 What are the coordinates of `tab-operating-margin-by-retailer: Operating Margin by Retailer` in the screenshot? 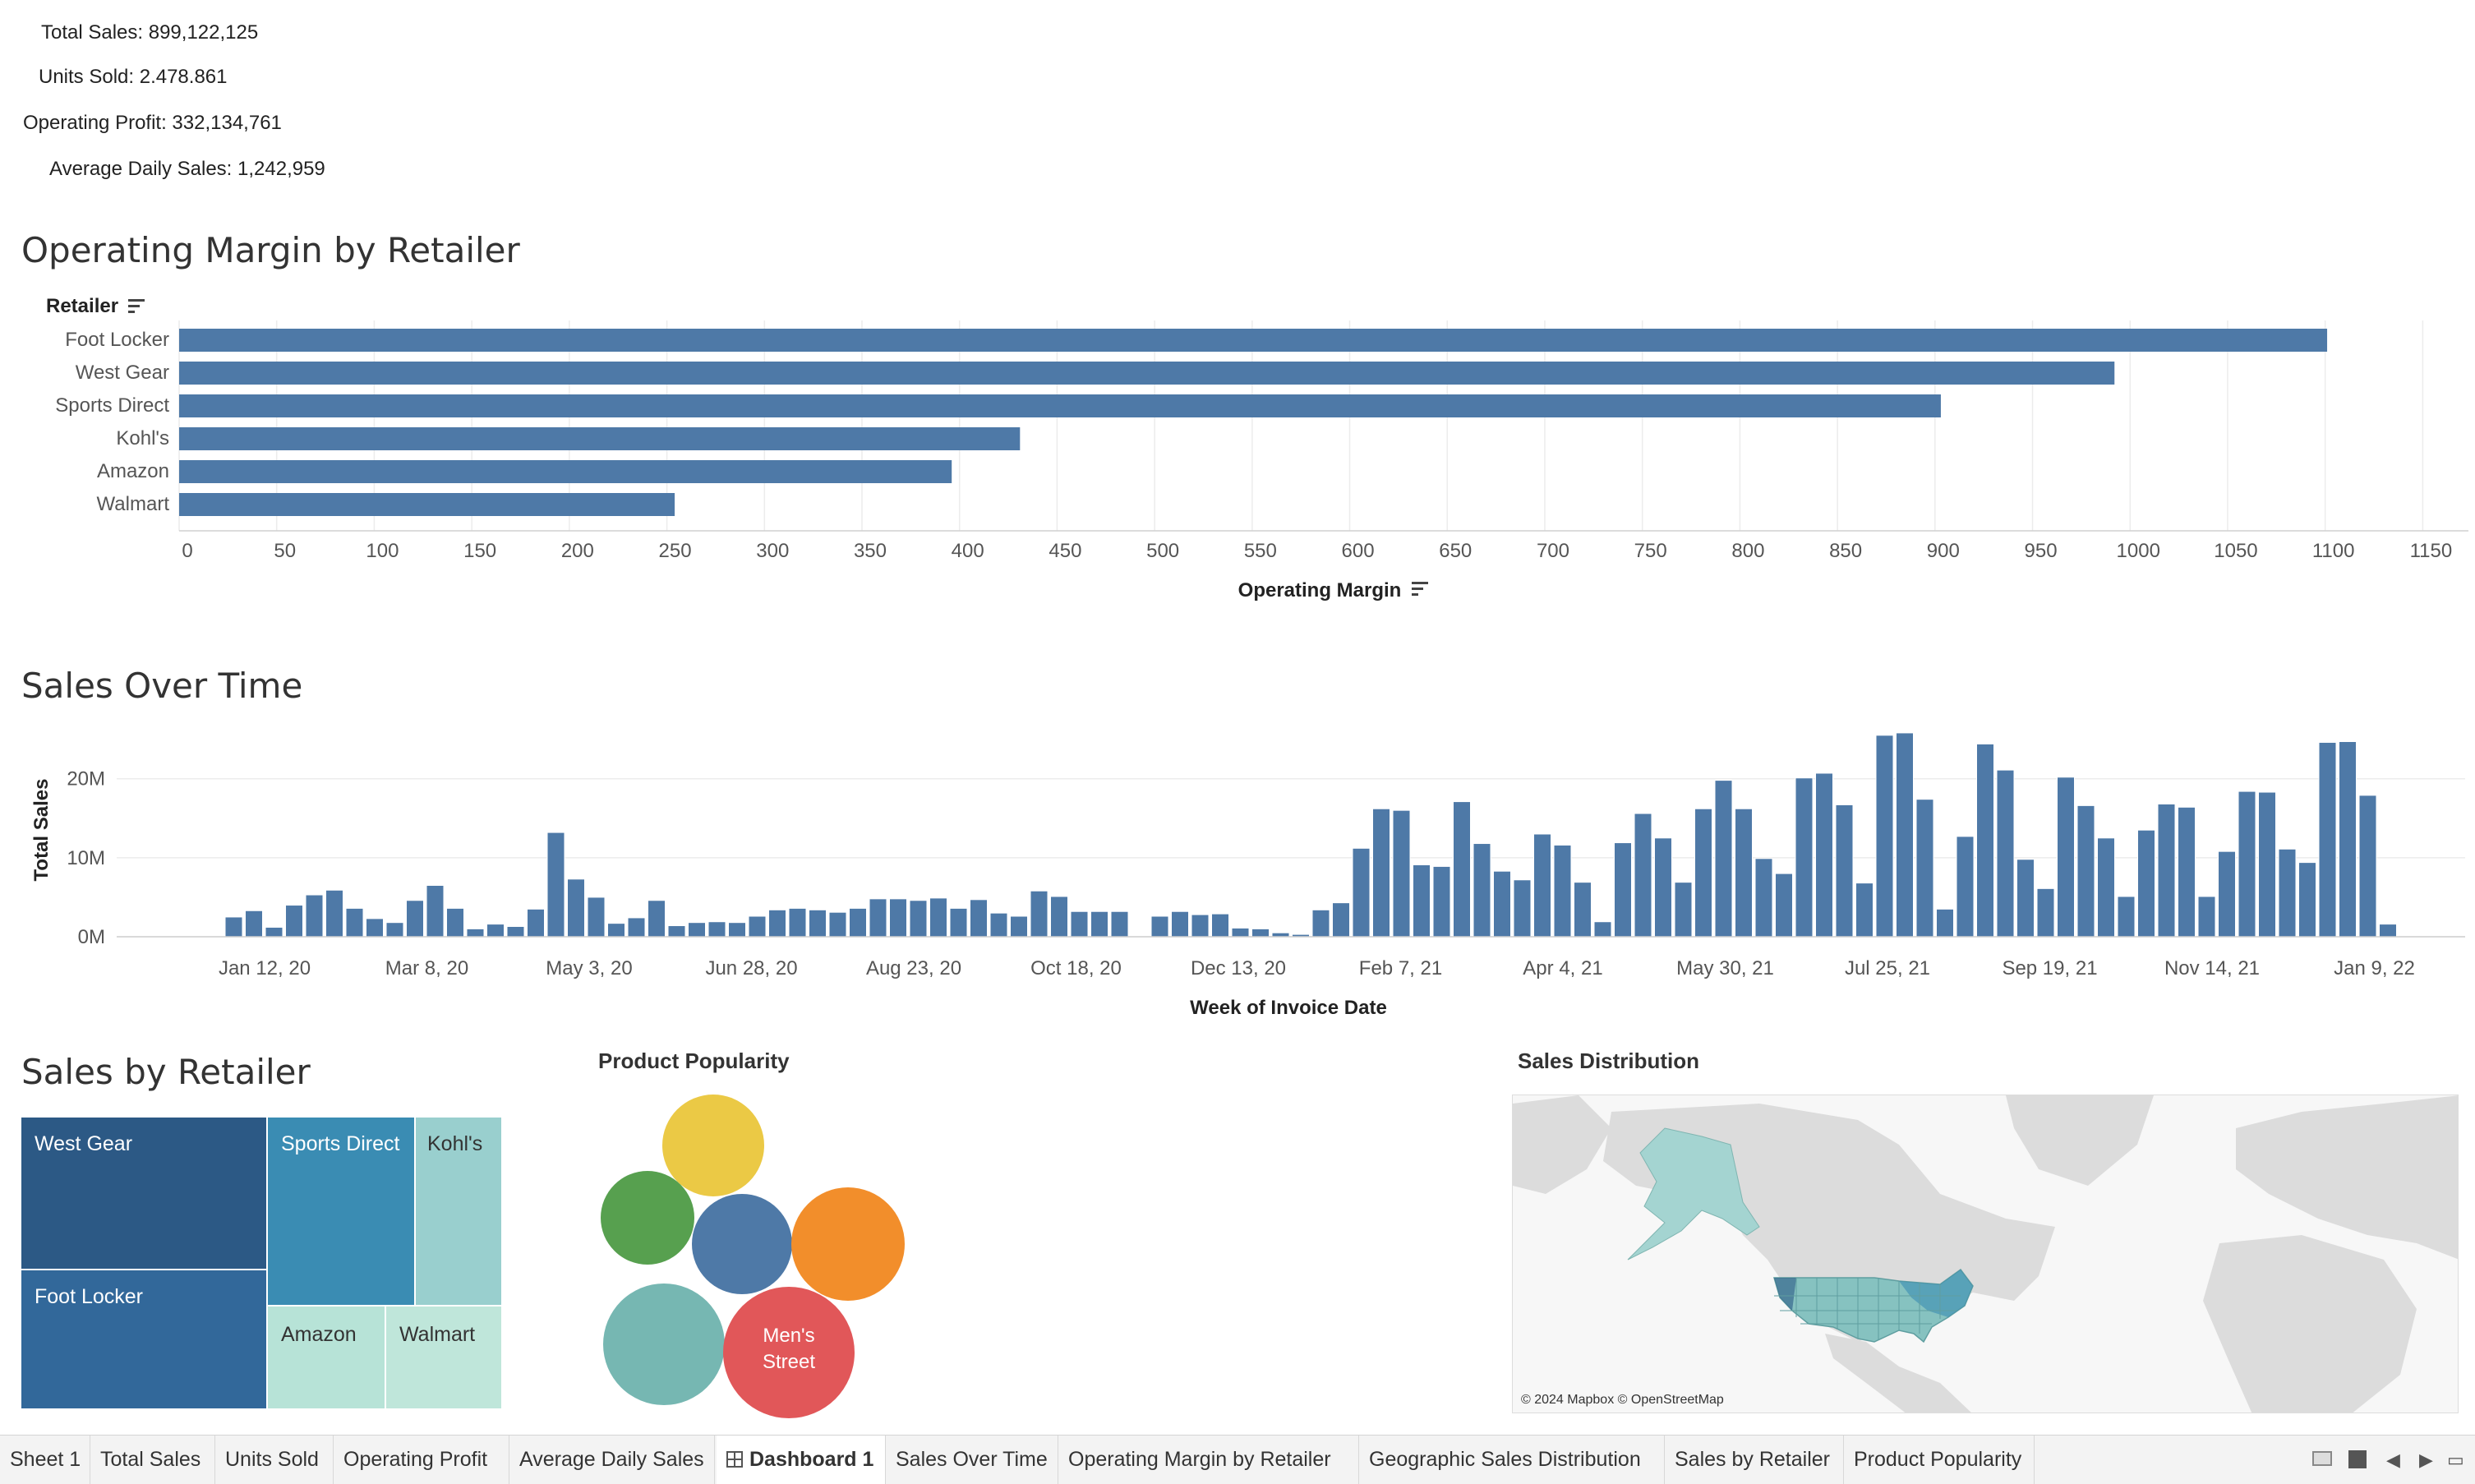 It's located at (1208, 1460).